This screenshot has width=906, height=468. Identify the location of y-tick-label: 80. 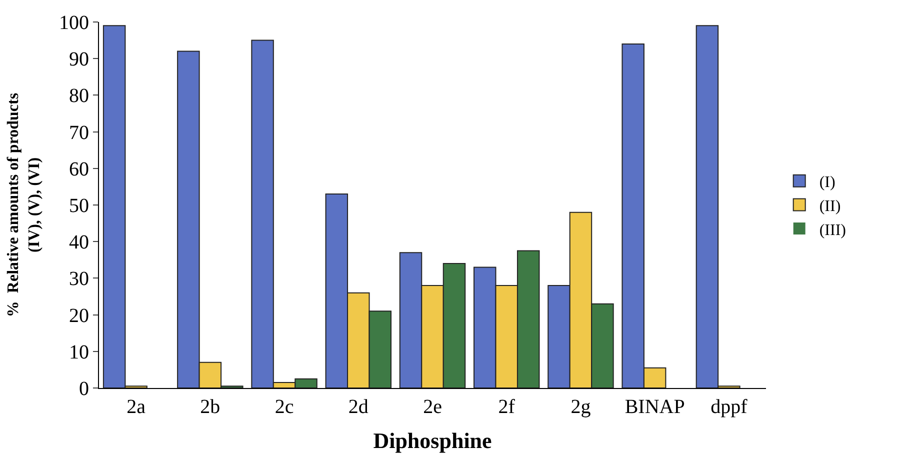
(79, 96).